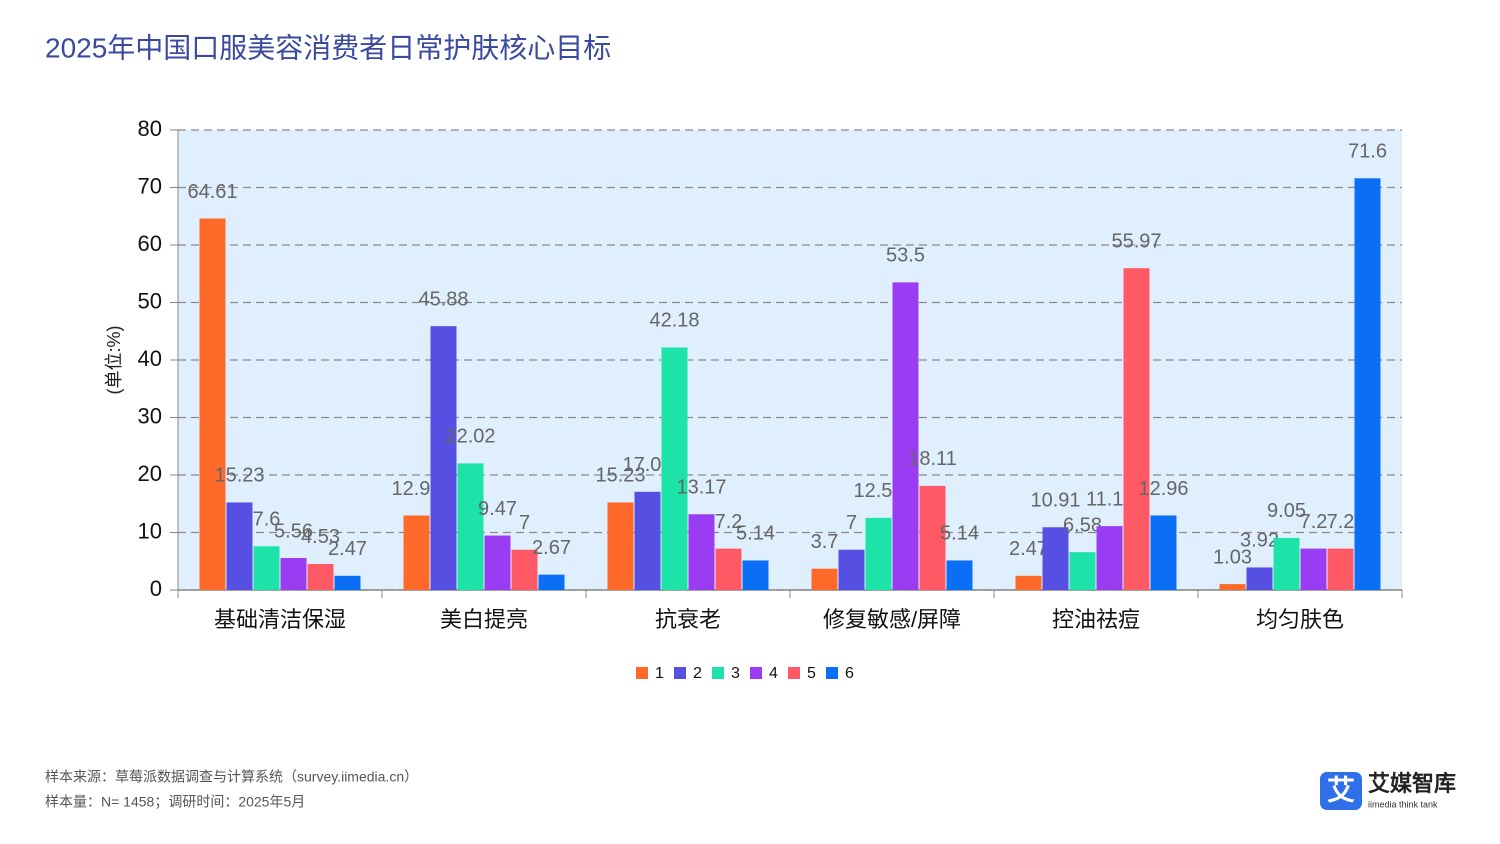  Describe the element at coordinates (150, 243) in the screenshot. I see `y-tick-label: 60` at that location.